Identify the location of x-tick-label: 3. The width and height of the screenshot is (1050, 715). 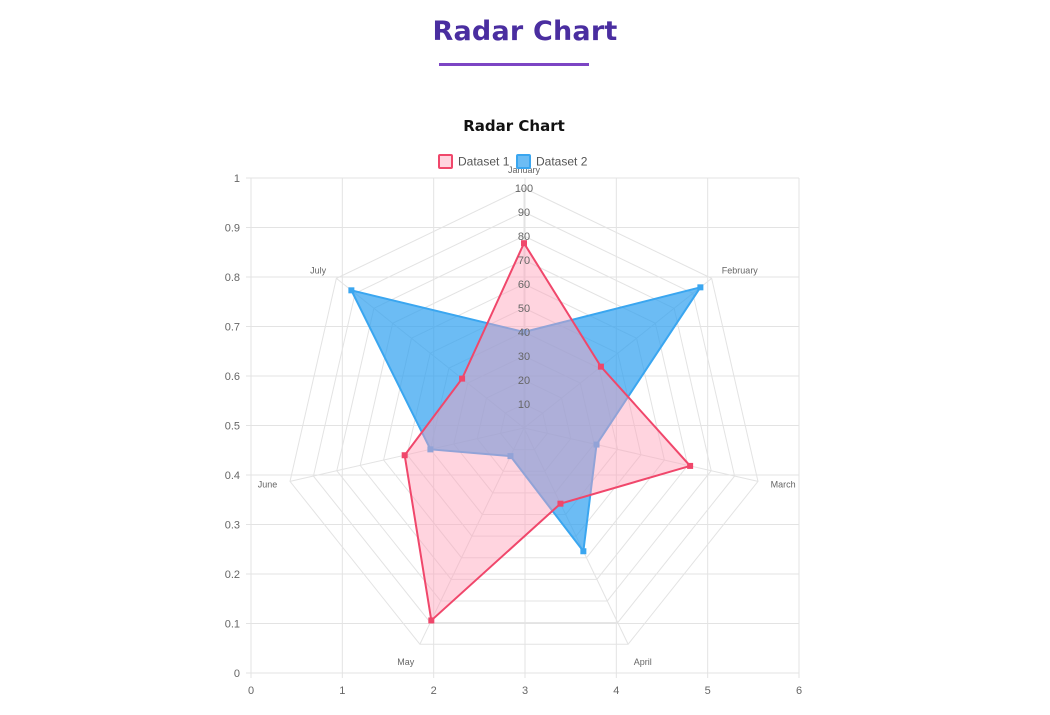
(525, 691).